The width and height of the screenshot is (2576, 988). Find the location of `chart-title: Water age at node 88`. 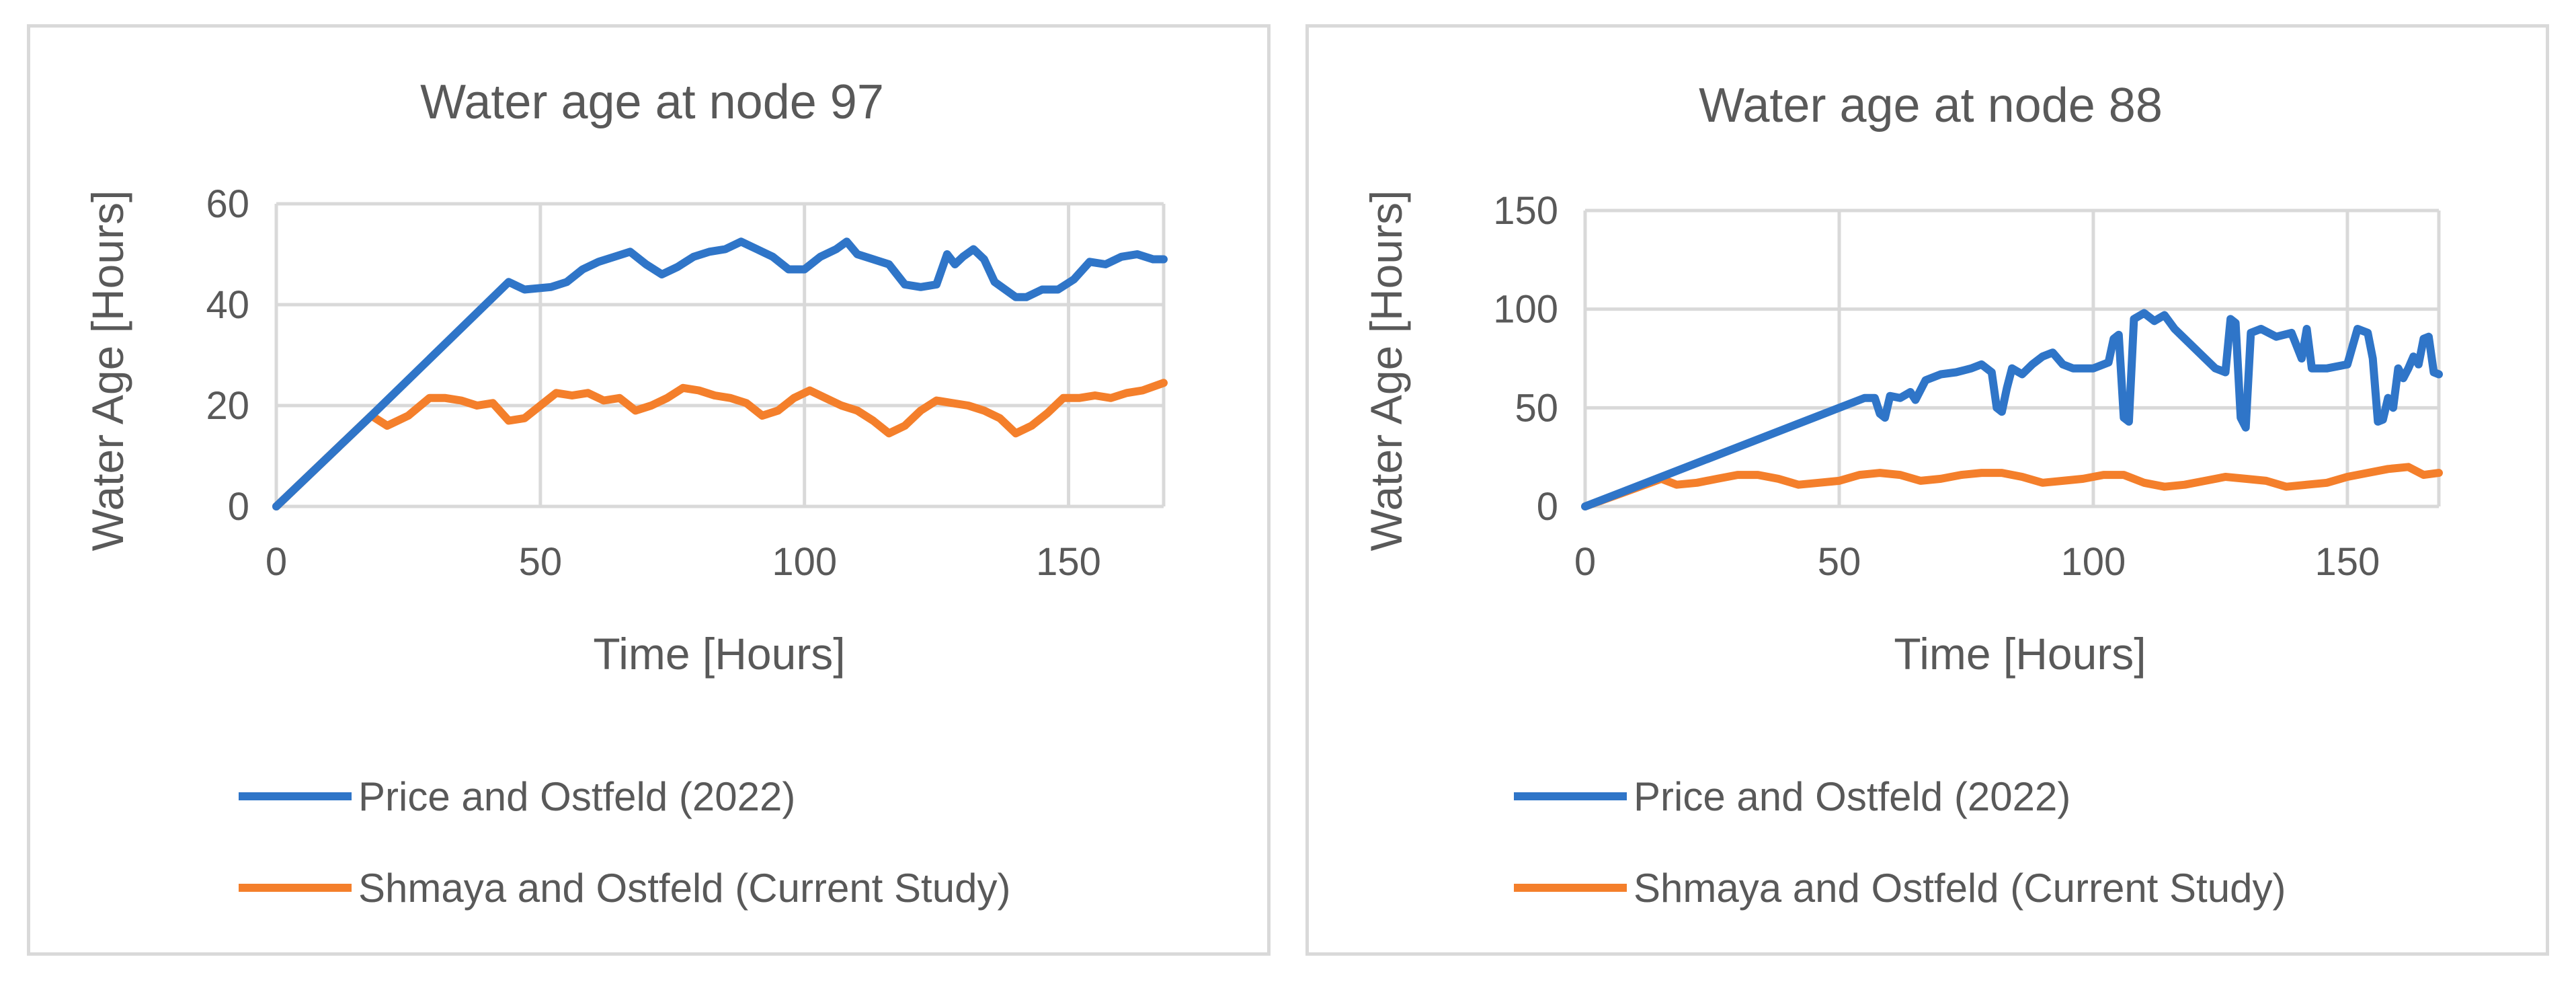

chart-title: Water age at node 88 is located at coordinates (1931, 106).